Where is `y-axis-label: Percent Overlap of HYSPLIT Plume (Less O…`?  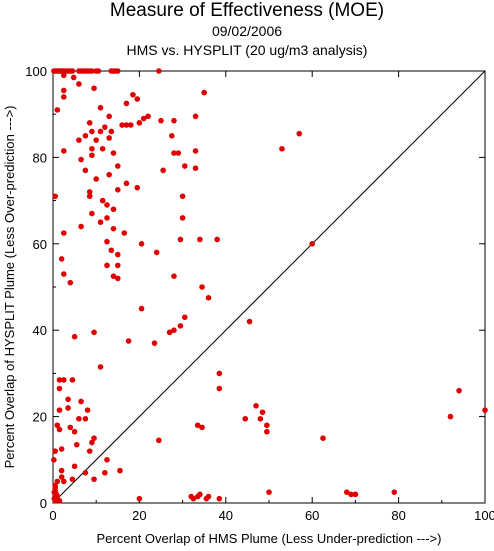 y-axis-label: Percent Overlap of HYSPLIT Plume (Less O… is located at coordinates (9, 287).